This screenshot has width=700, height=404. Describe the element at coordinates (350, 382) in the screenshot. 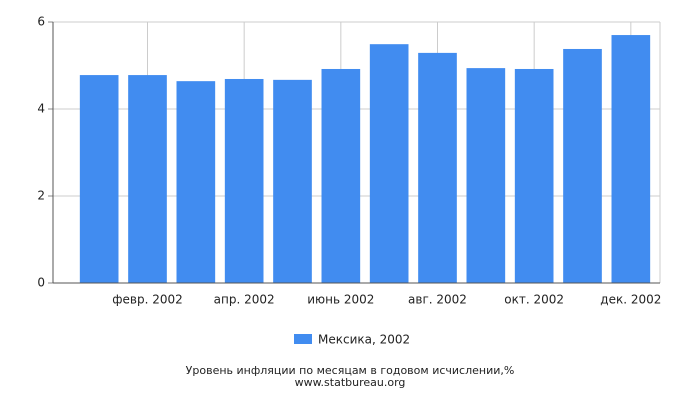

I see `source: www.statbureau.org` at that location.